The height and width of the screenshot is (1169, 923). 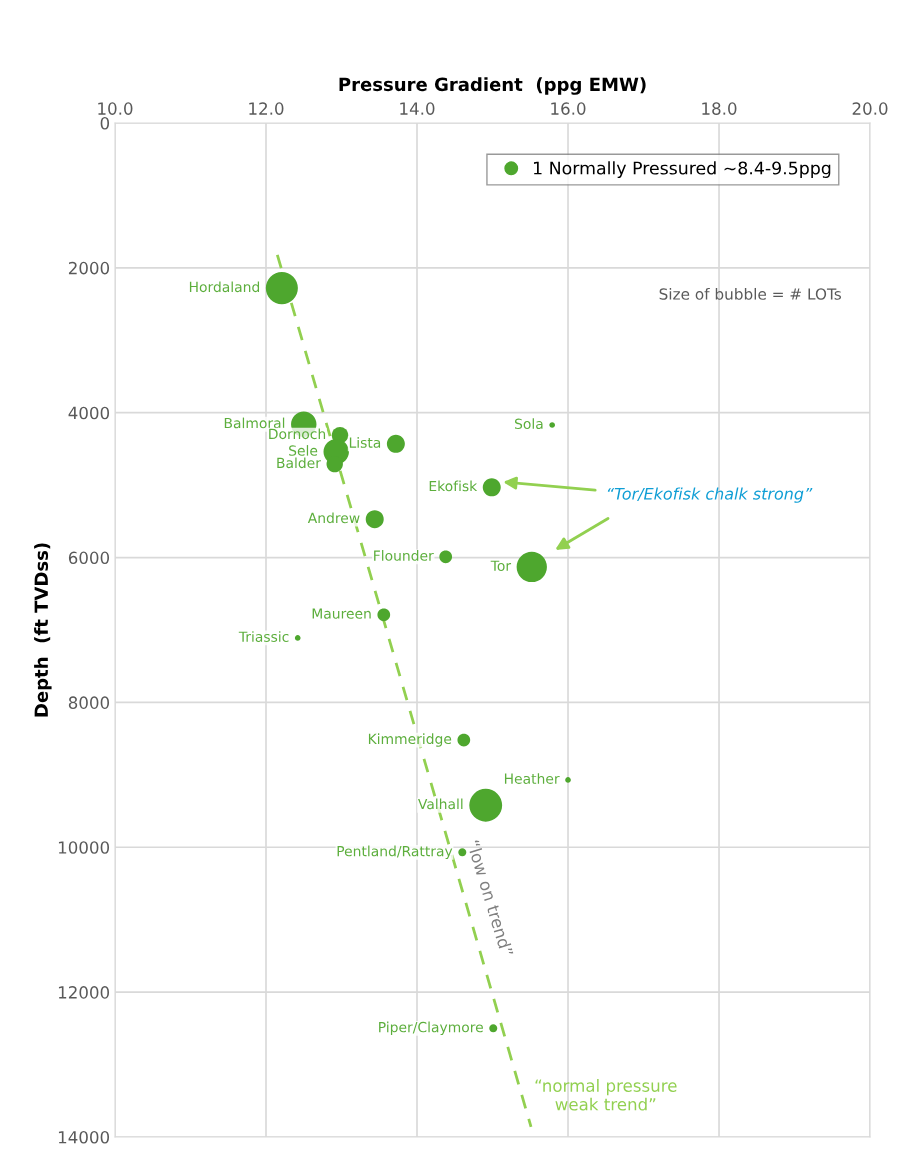 What do you see at coordinates (299, 463) in the screenshot?
I see `data-label: Balder` at bounding box center [299, 463].